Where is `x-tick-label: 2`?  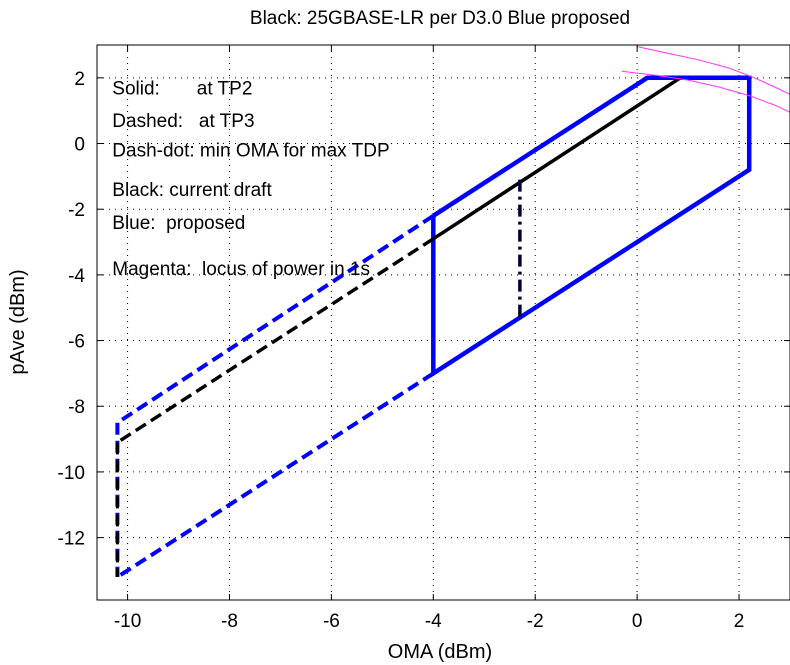
x-tick-label: 2 is located at coordinates (739, 621).